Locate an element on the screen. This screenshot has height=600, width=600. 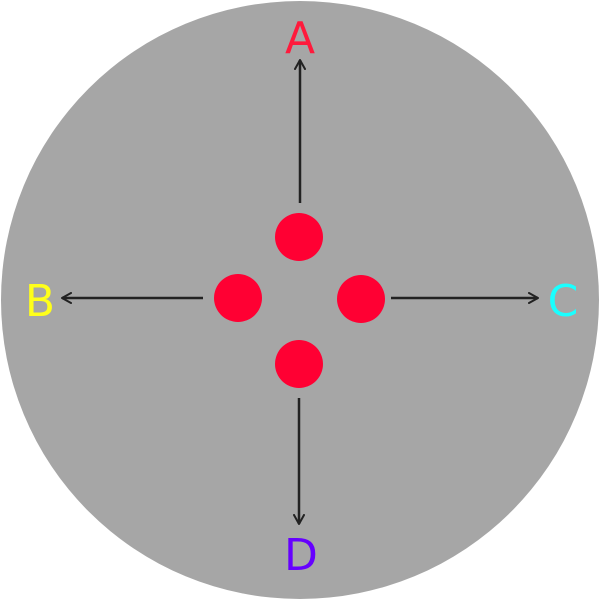
dot-right is located at coordinates (361, 299).